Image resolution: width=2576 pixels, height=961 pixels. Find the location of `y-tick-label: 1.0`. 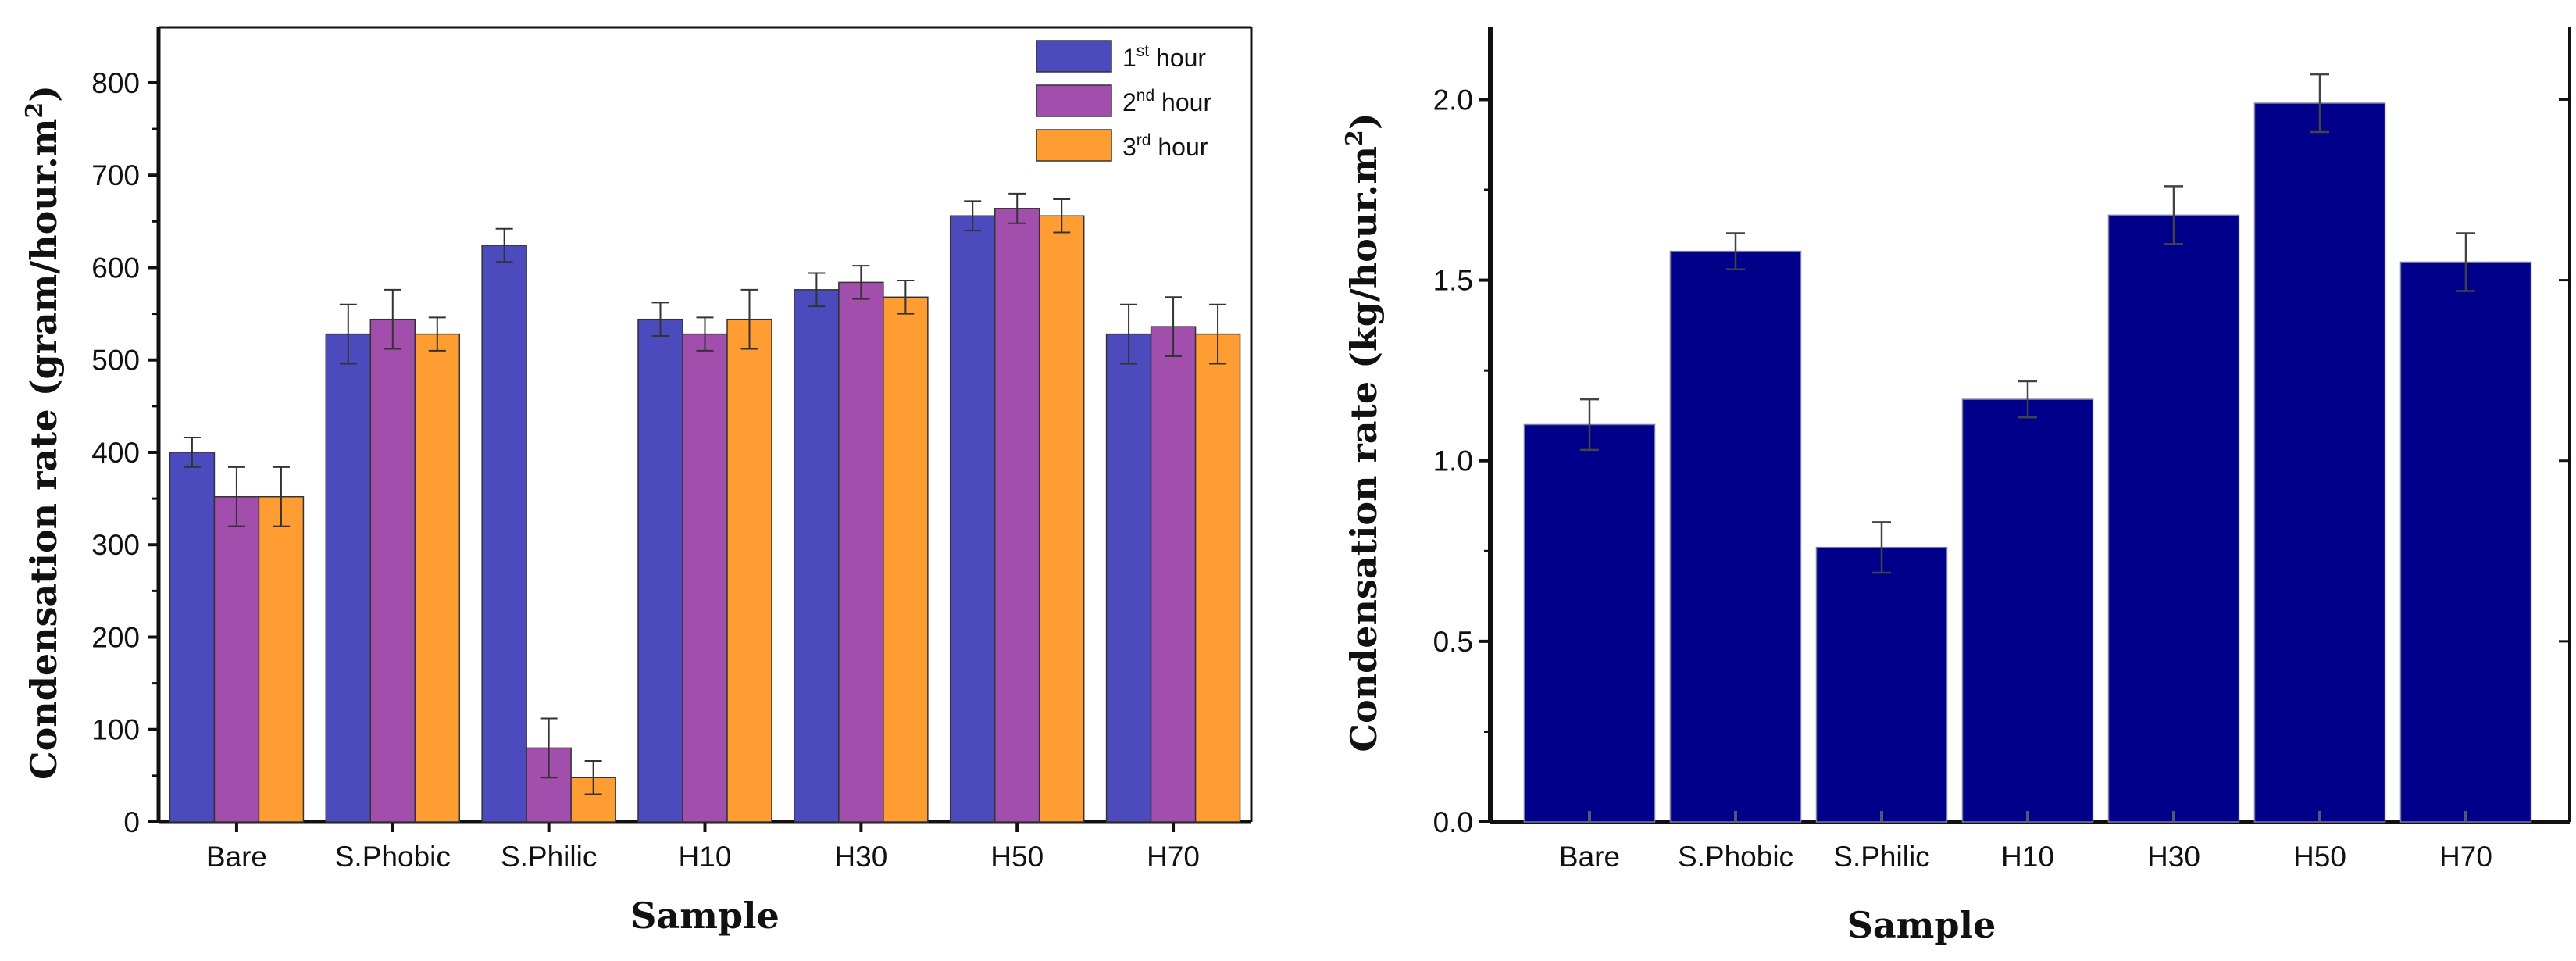

y-tick-label: 1.0 is located at coordinates (1453, 461).